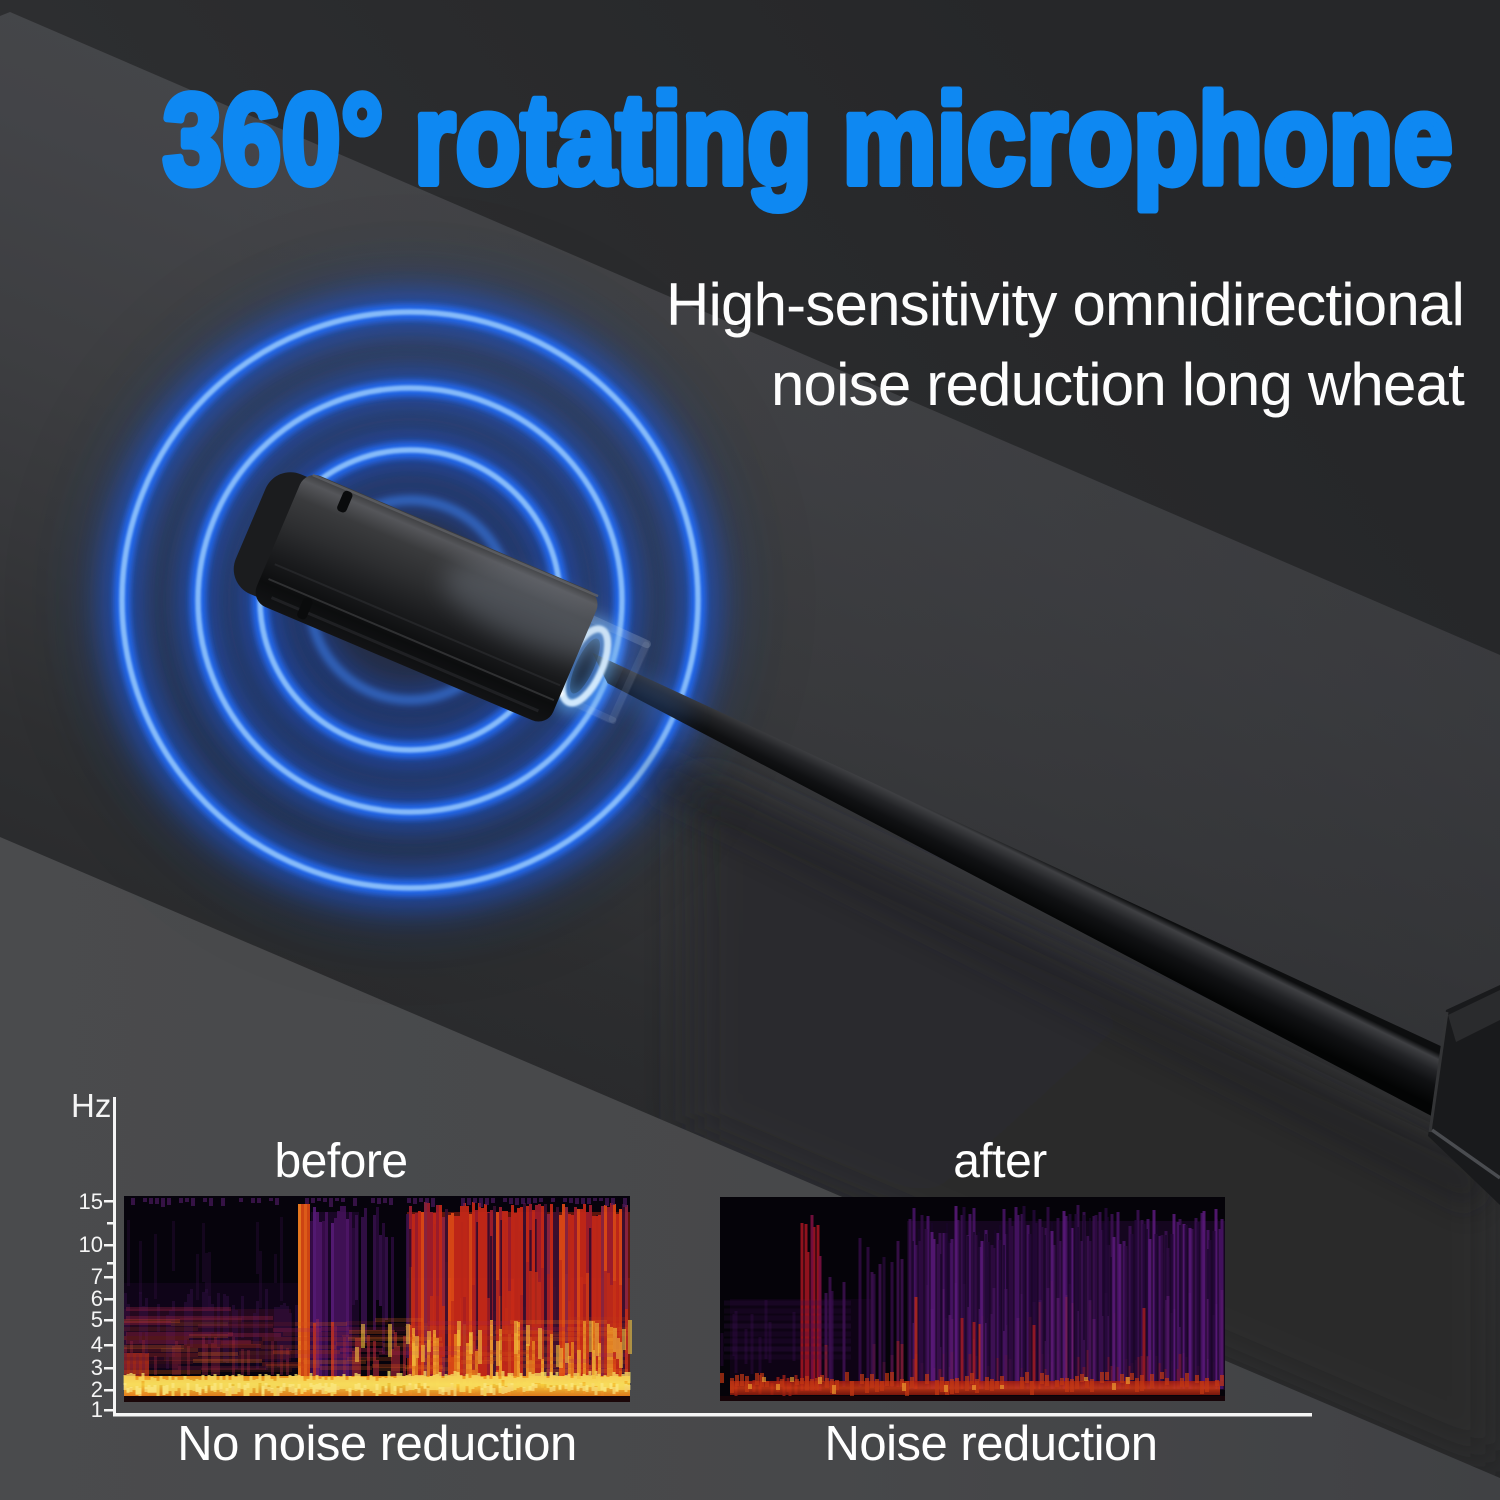 The image size is (1500, 1500). I want to click on svg-text: 4, so click(97, 1344).